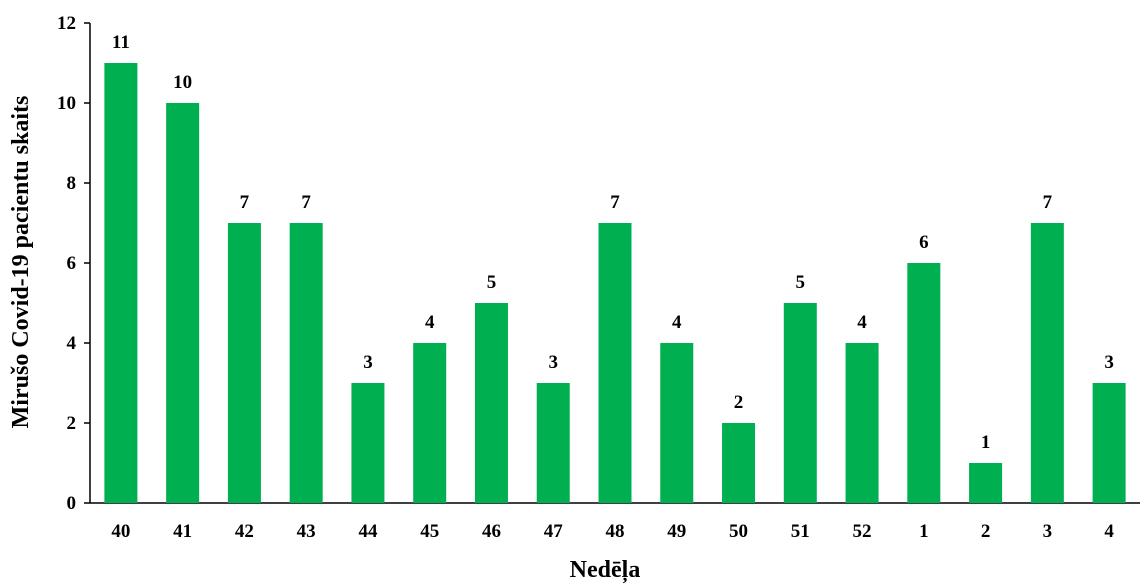  I want to click on y-tick-label: 4, so click(72, 343).